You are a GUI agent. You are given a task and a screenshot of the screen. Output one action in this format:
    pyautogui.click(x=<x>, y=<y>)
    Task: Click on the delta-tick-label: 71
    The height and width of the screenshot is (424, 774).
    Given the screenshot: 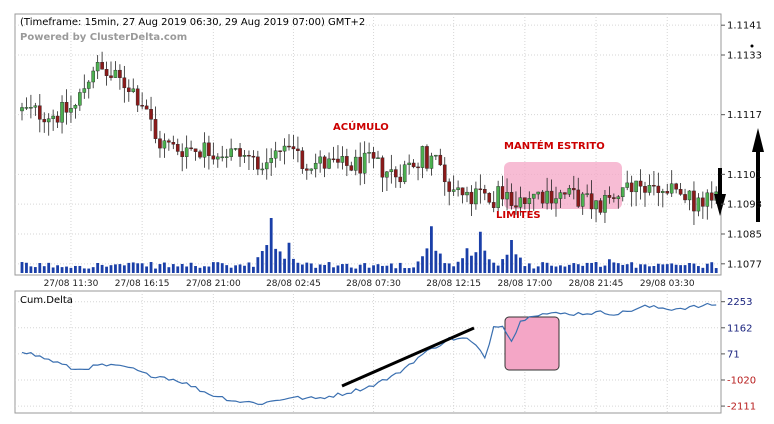 What is the action you would take?
    pyautogui.click(x=733, y=354)
    